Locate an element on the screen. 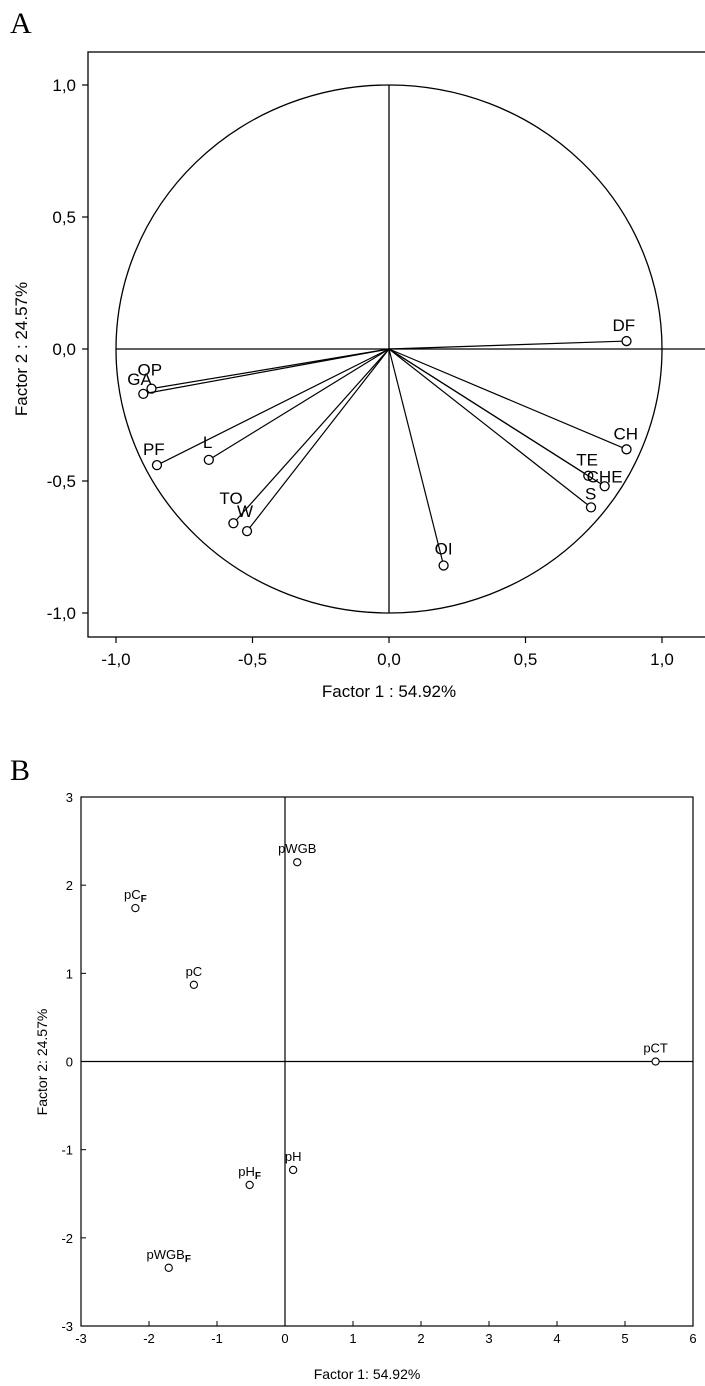  panel-letter-a: A is located at coordinates (21, 23).